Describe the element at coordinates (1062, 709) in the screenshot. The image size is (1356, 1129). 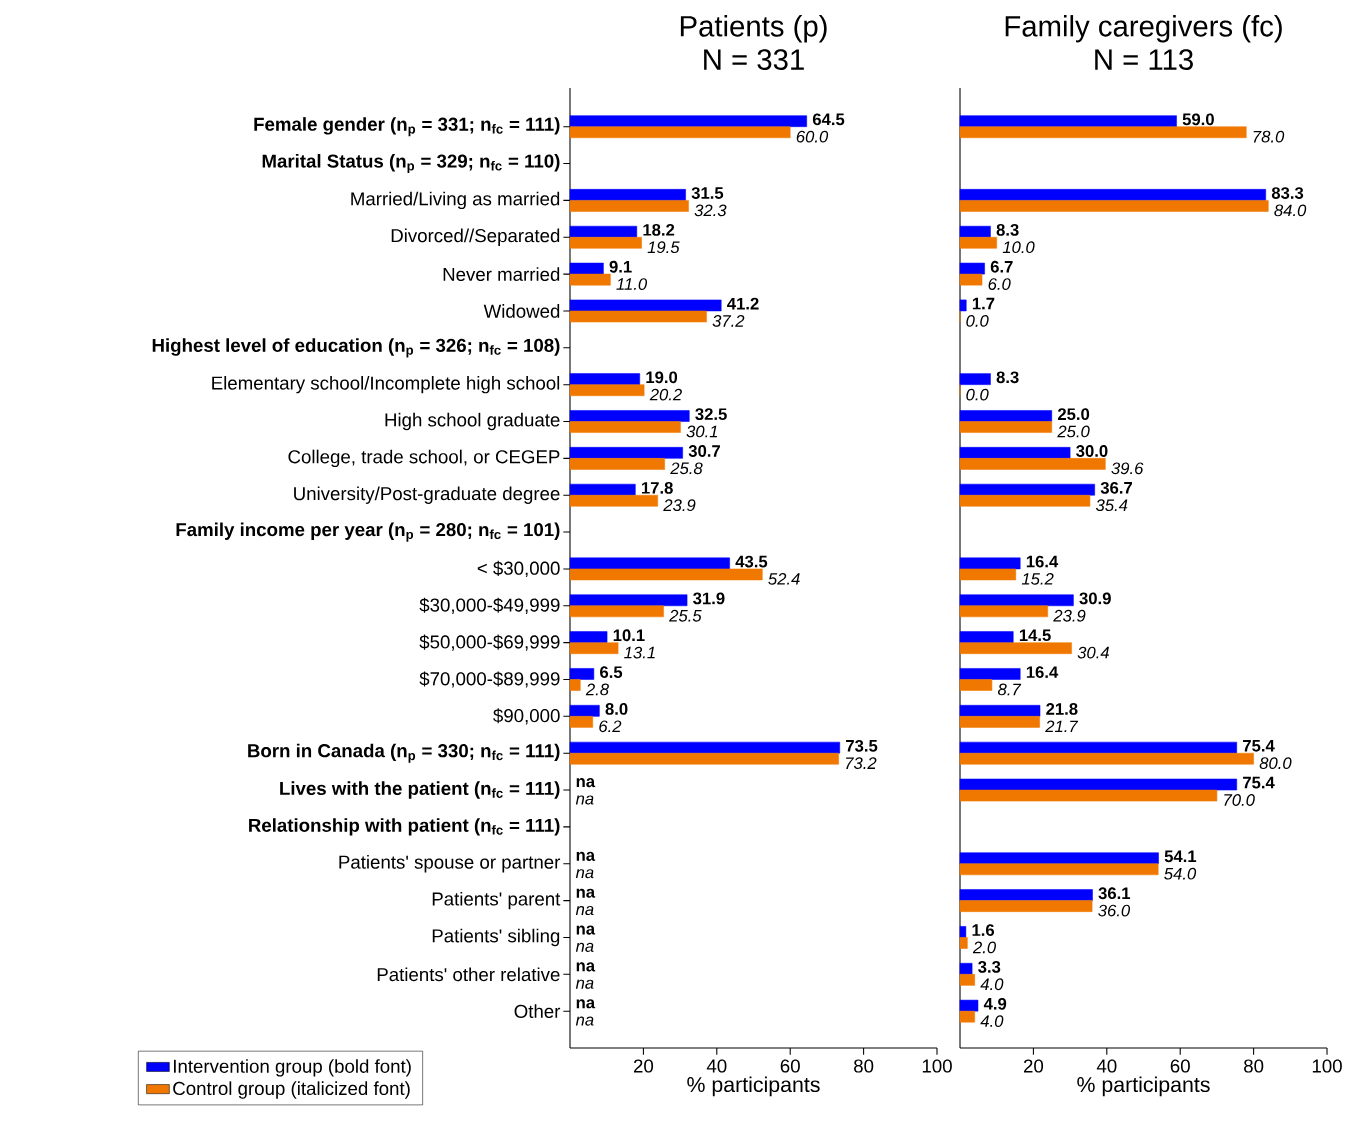
I see `data-label: 21.8` at that location.